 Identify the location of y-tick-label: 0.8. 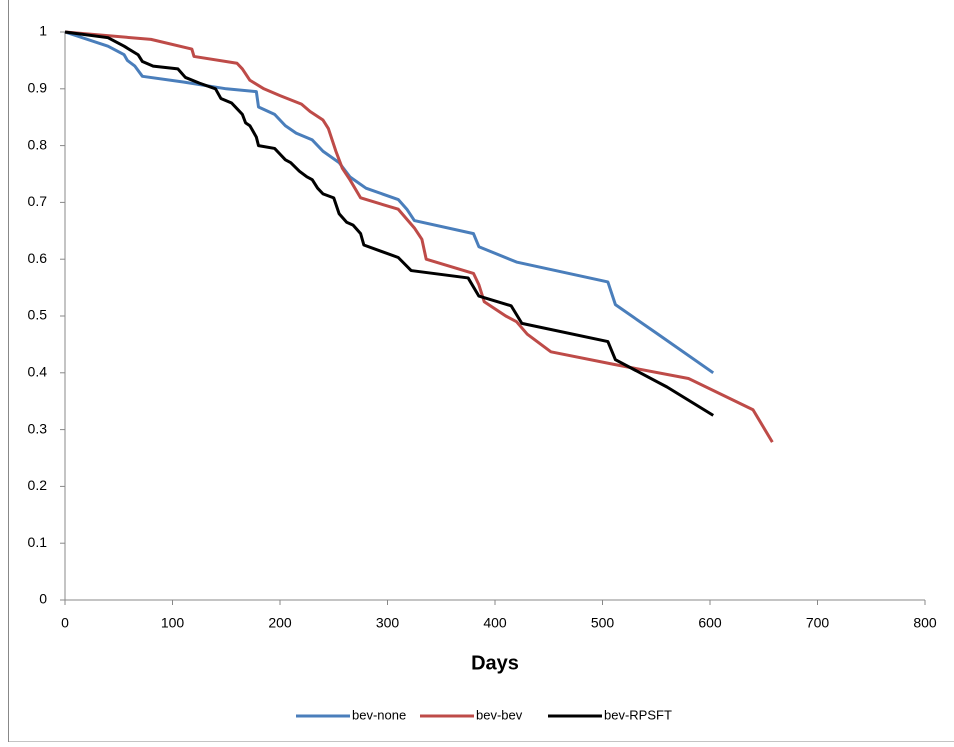
(38, 144).